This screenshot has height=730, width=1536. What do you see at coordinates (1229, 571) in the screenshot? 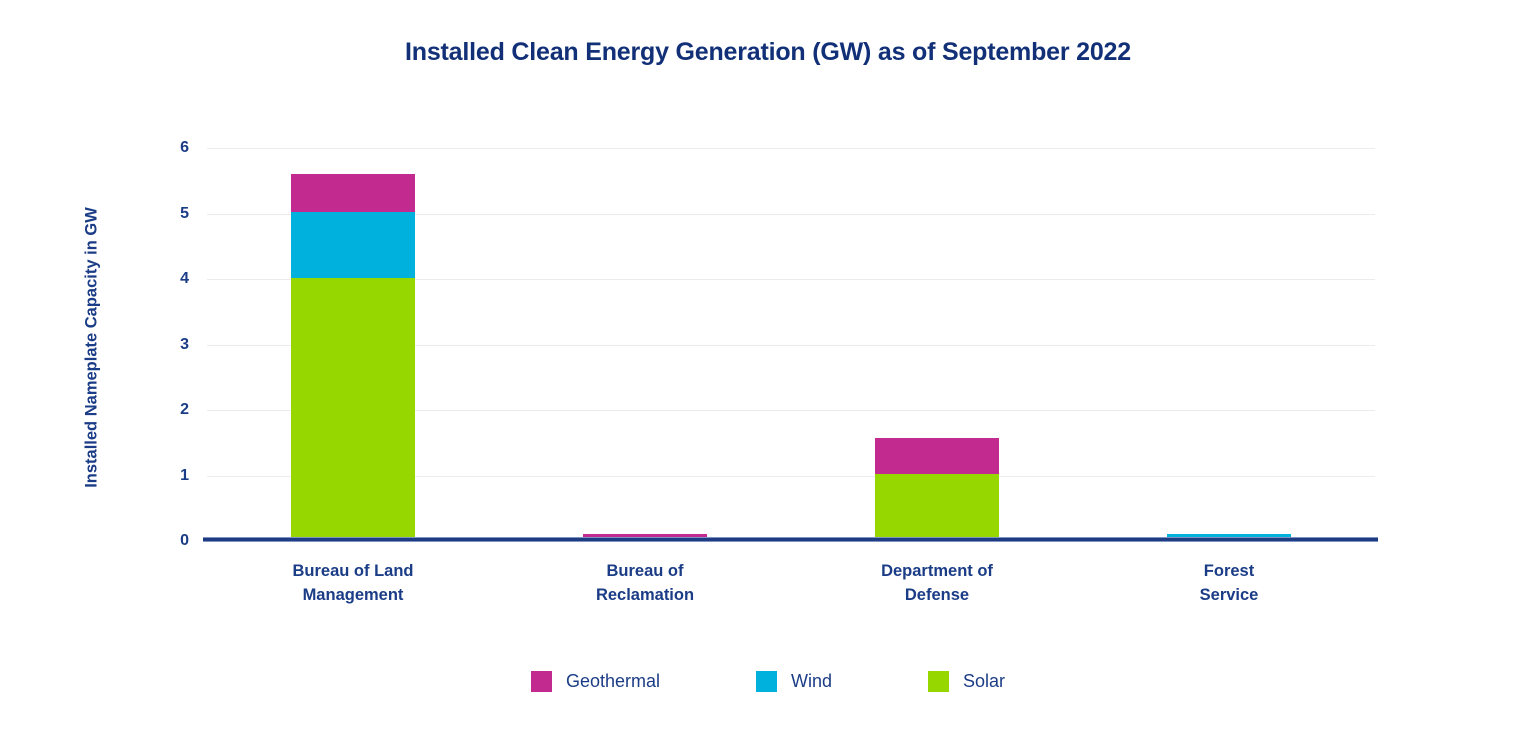
I see `x-axis-label-line: Forest` at bounding box center [1229, 571].